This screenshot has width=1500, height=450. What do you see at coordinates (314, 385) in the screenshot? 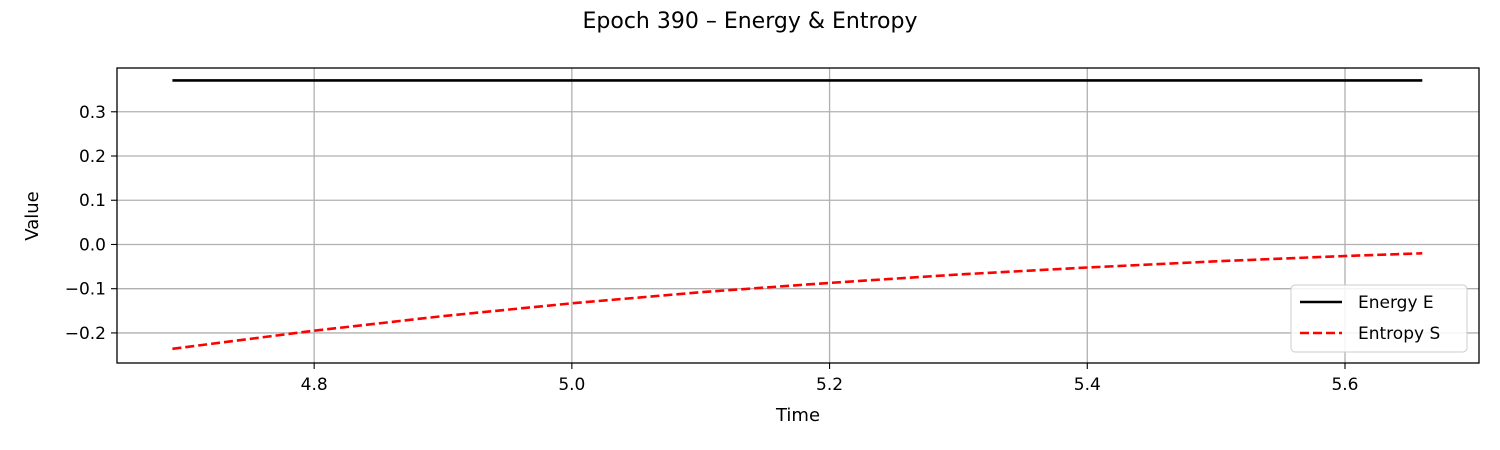
I see `x-tick-label: 4.8` at bounding box center [314, 385].